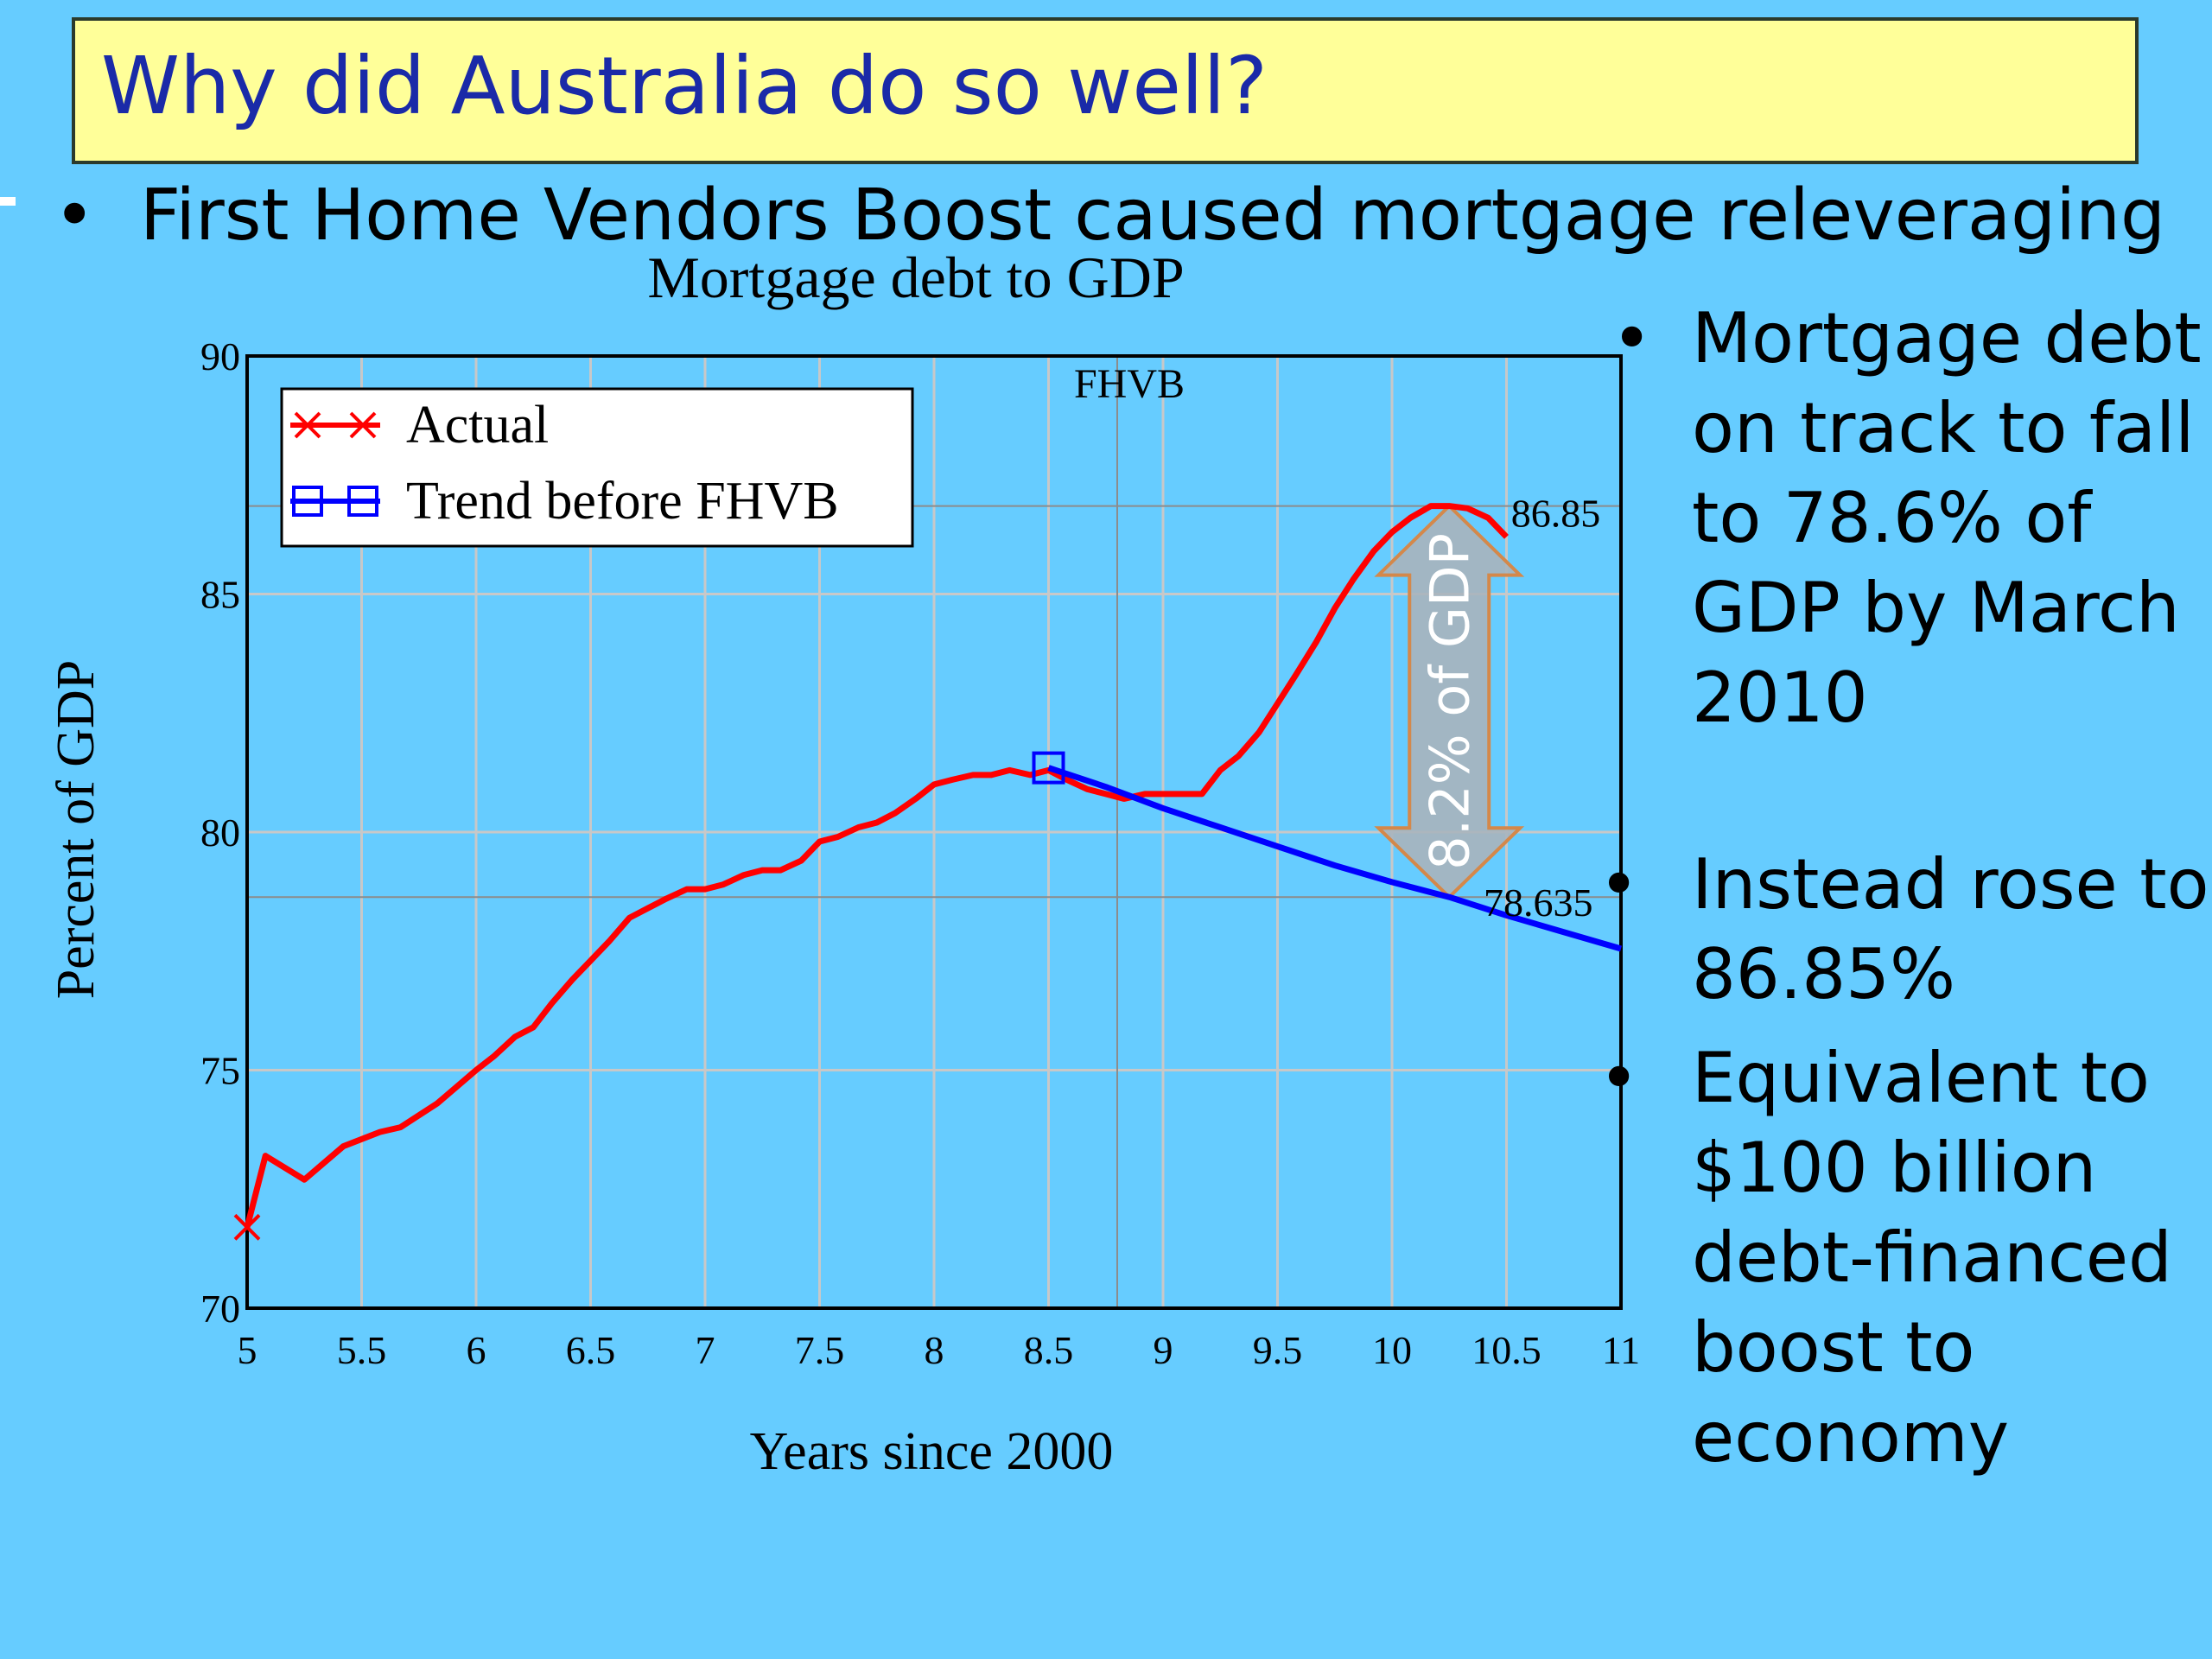 This screenshot has height=1659, width=2212. I want to click on corner-mark, so click(8, 201).